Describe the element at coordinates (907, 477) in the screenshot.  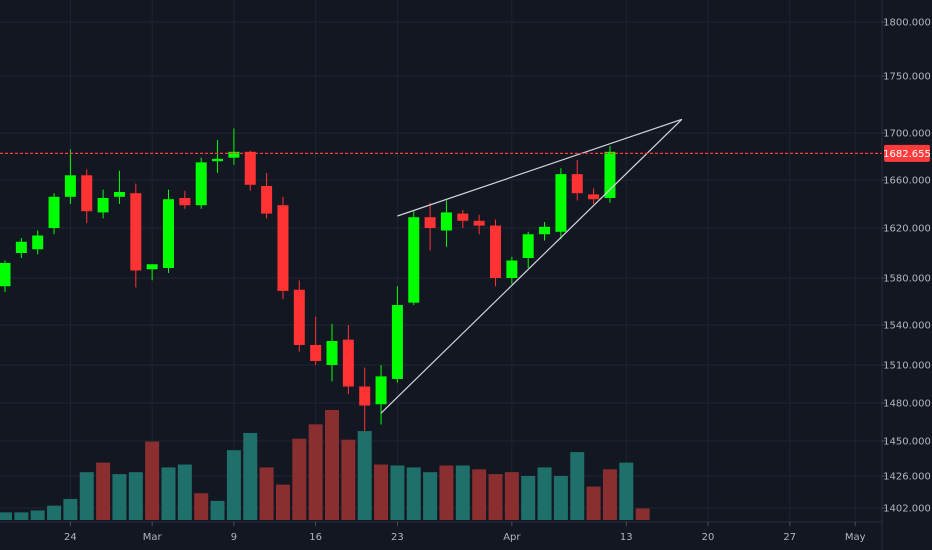
I see `price-tick-label: 1426.000` at that location.